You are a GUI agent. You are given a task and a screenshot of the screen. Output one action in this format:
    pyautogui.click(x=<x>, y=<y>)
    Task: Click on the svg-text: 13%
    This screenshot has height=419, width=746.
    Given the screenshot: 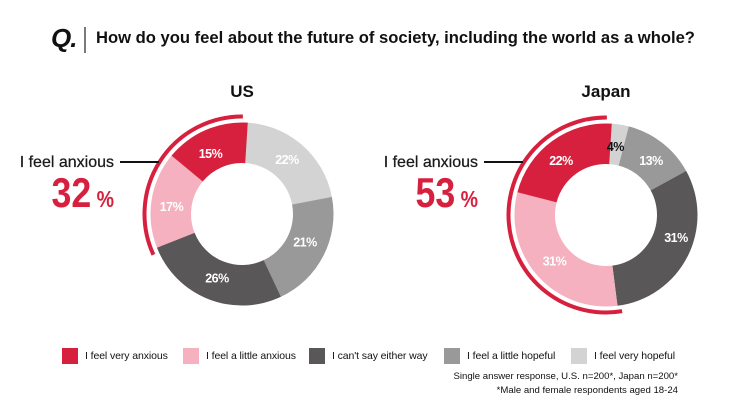 What is the action you would take?
    pyautogui.click(x=651, y=161)
    